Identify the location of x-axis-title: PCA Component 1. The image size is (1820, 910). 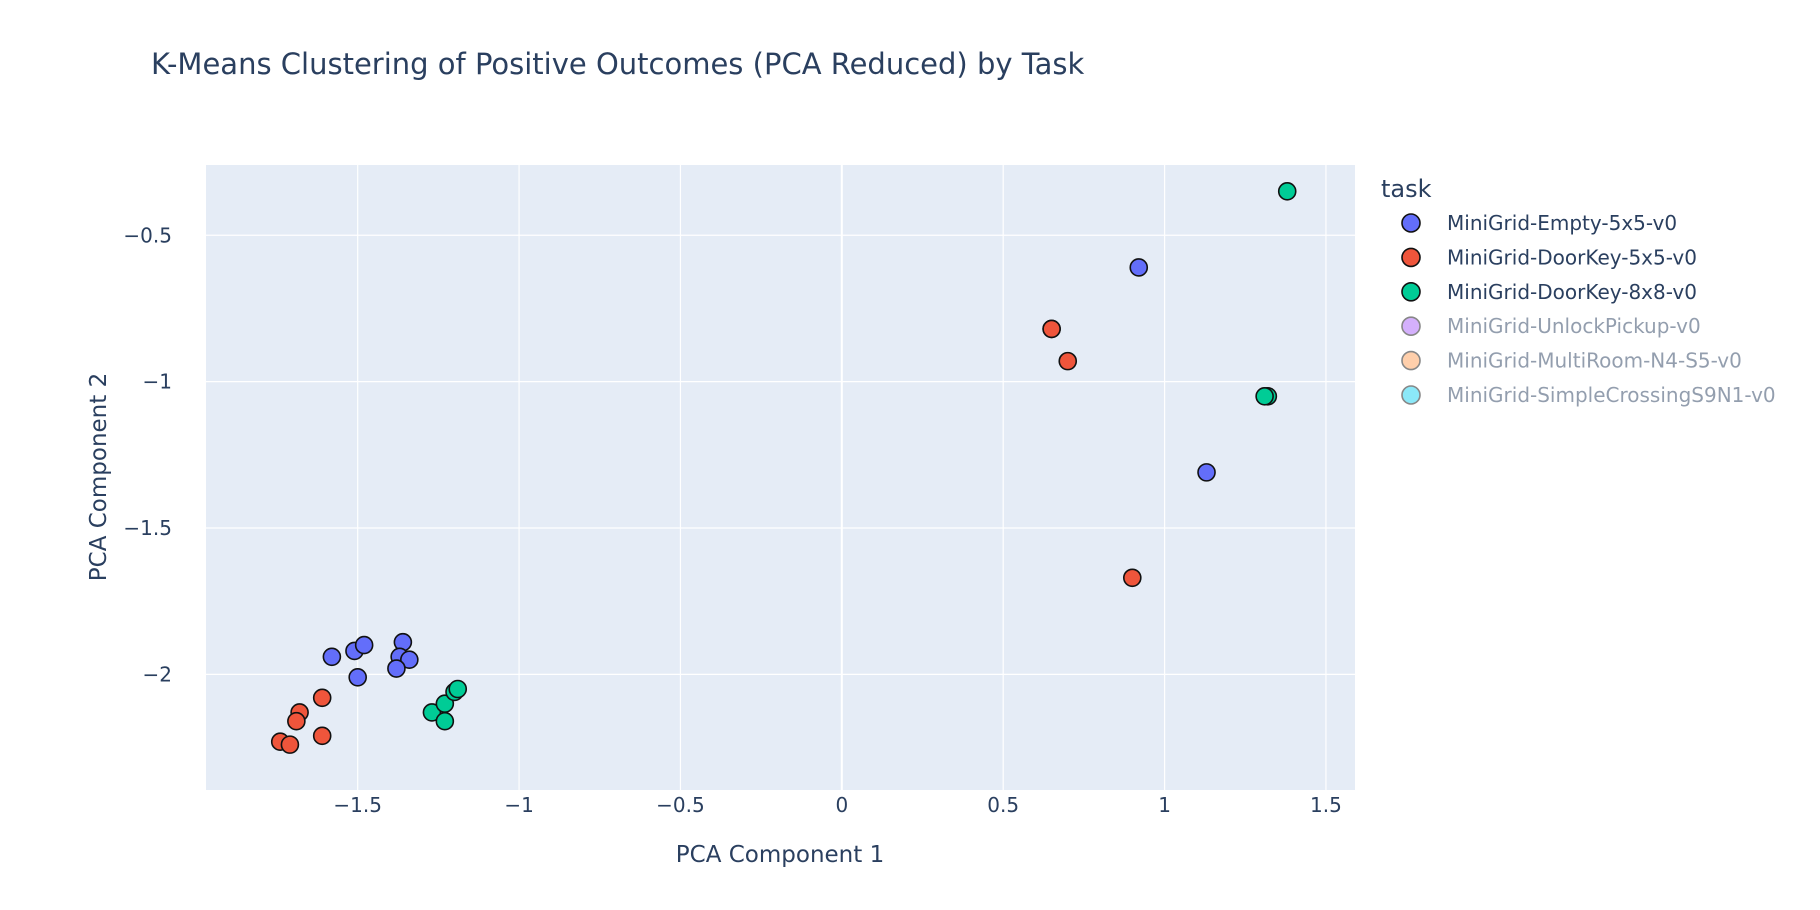
(780, 855).